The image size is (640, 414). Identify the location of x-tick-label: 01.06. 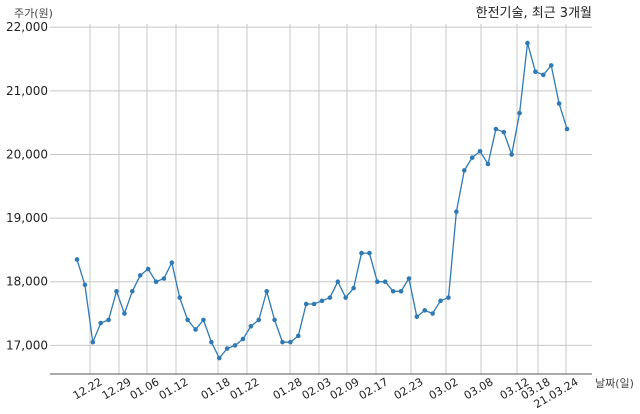
(145, 388).